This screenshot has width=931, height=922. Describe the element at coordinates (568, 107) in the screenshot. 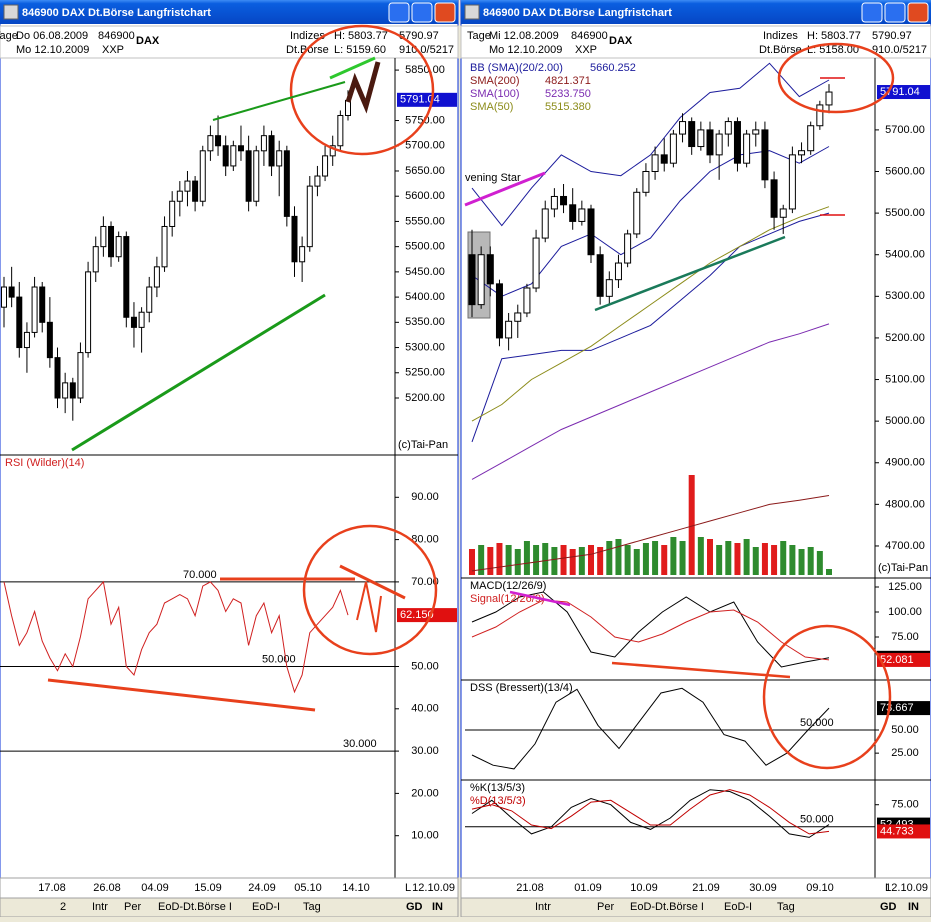

I see `legend-value: 5515.380` at that location.